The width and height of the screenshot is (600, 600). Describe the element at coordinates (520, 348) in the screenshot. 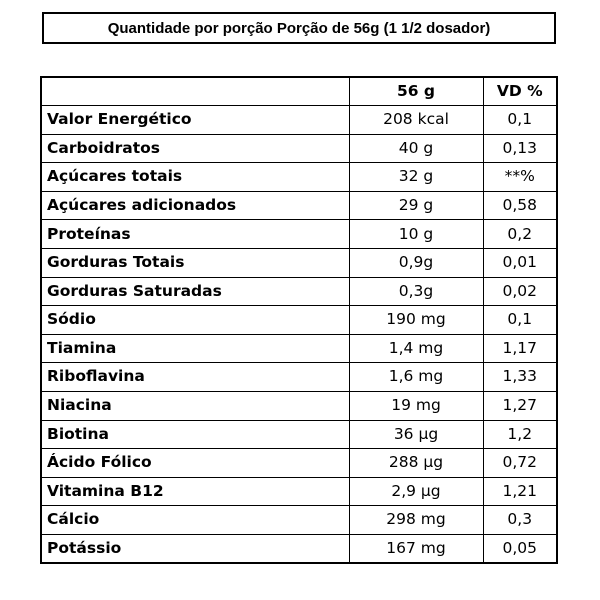

I see `daily-value-cell: 1,17` at that location.